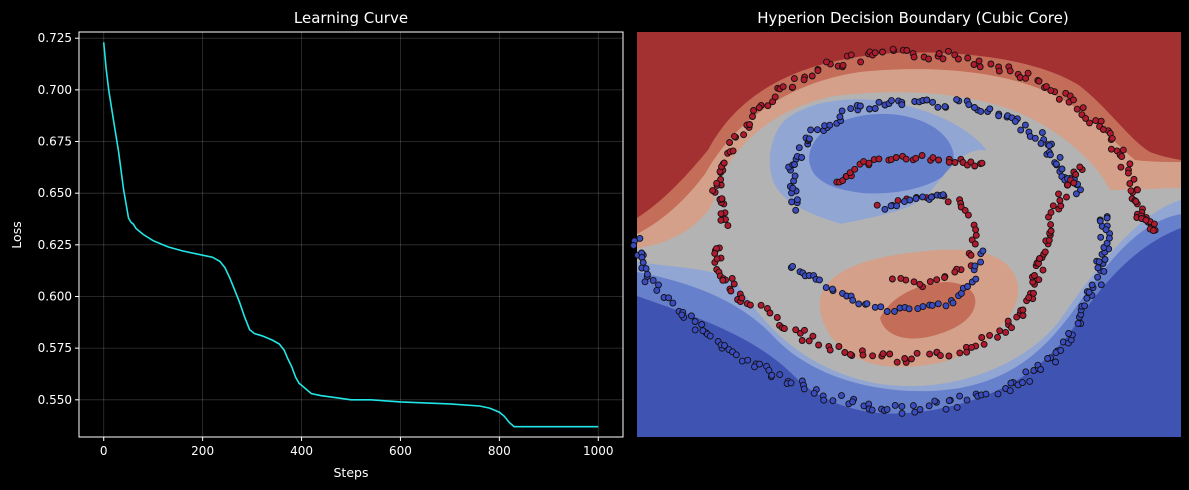 The height and width of the screenshot is (490, 1189). Describe the element at coordinates (55, 296) in the screenshot. I see `y-tick-label: 0.600` at that location.